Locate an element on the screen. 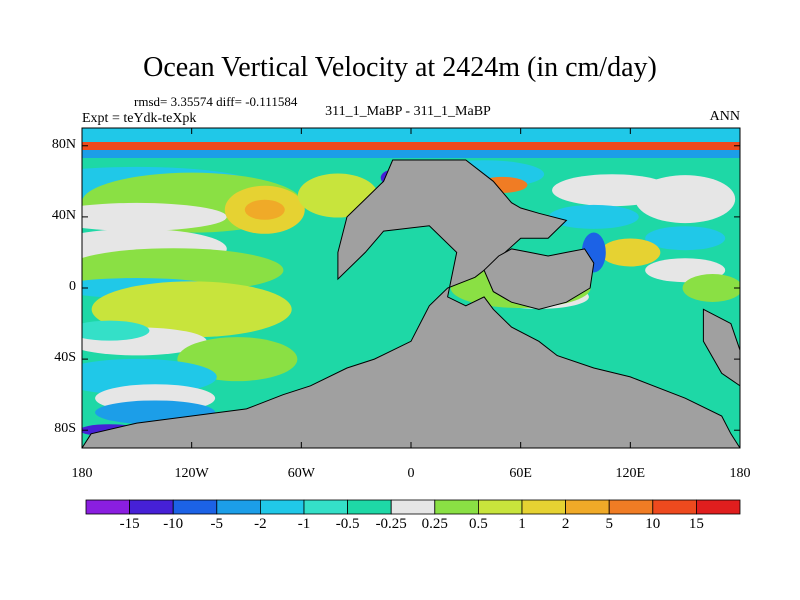 This screenshot has width=800, height=600. colorbar-label: -15 is located at coordinates (129, 524).